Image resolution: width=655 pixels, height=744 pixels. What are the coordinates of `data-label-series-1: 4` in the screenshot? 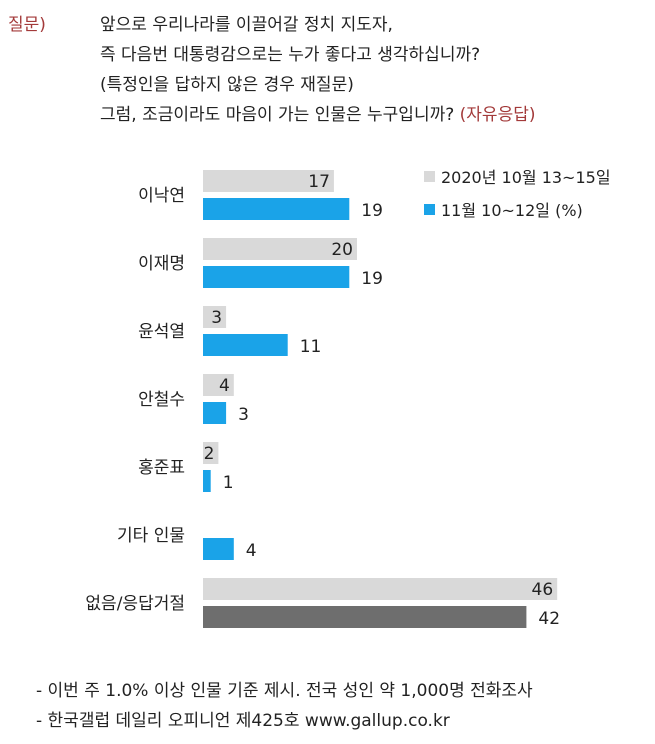 It's located at (224, 386).